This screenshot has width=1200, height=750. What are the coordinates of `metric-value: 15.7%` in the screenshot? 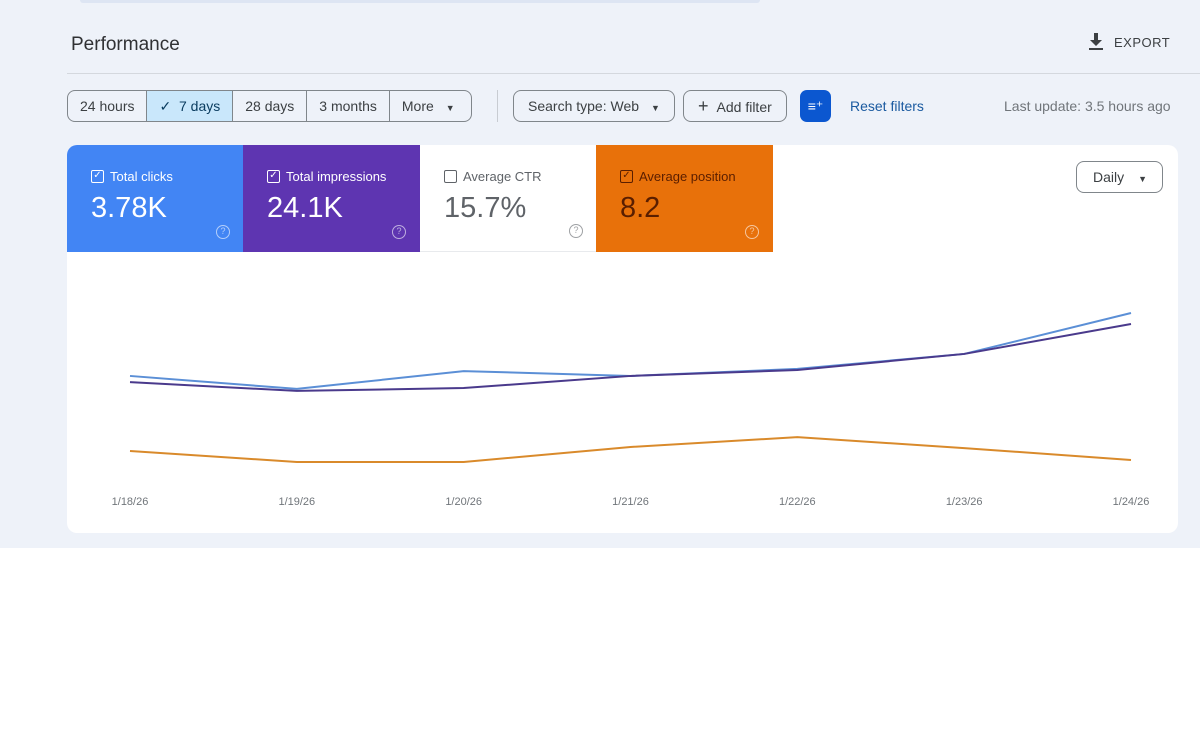 It's located at (485, 208).